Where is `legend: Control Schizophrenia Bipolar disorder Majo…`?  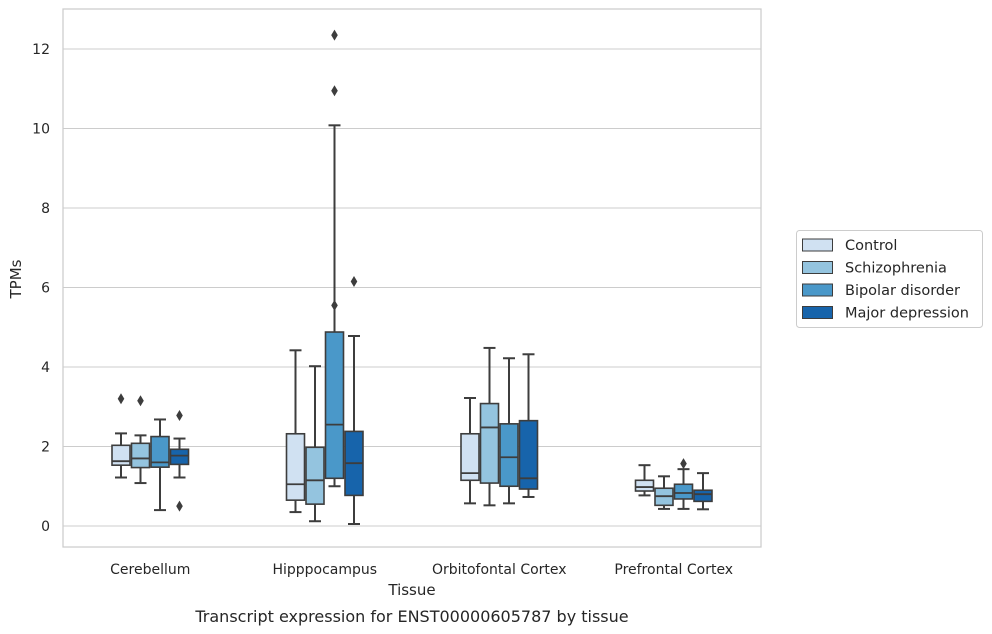
legend: Control Schizophrenia Bipolar disorder Majo… is located at coordinates (889, 279).